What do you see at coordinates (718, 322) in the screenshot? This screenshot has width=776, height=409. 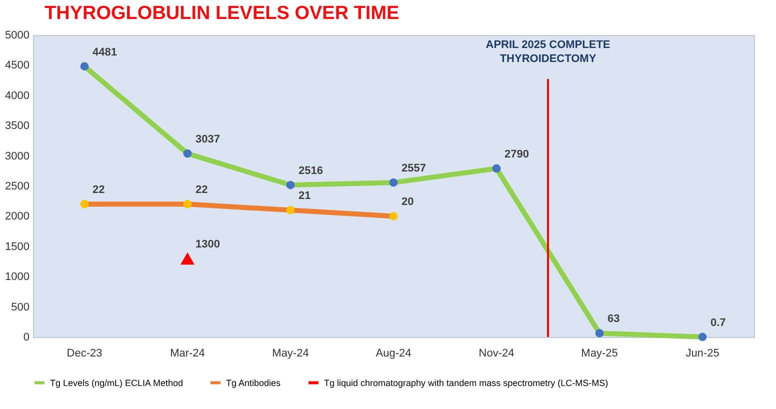 I see `data-label: 0.7` at bounding box center [718, 322].